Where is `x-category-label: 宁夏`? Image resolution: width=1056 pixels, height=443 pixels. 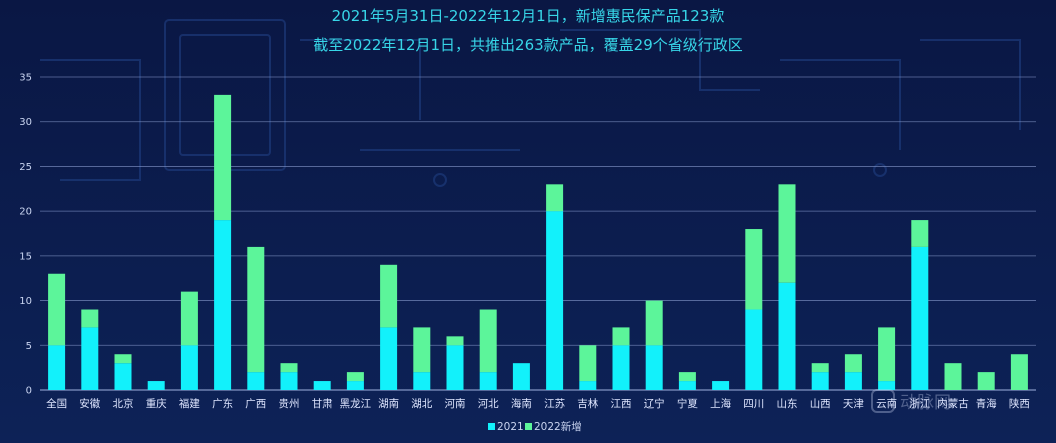
x-category-label: 宁夏 is located at coordinates (687, 403).